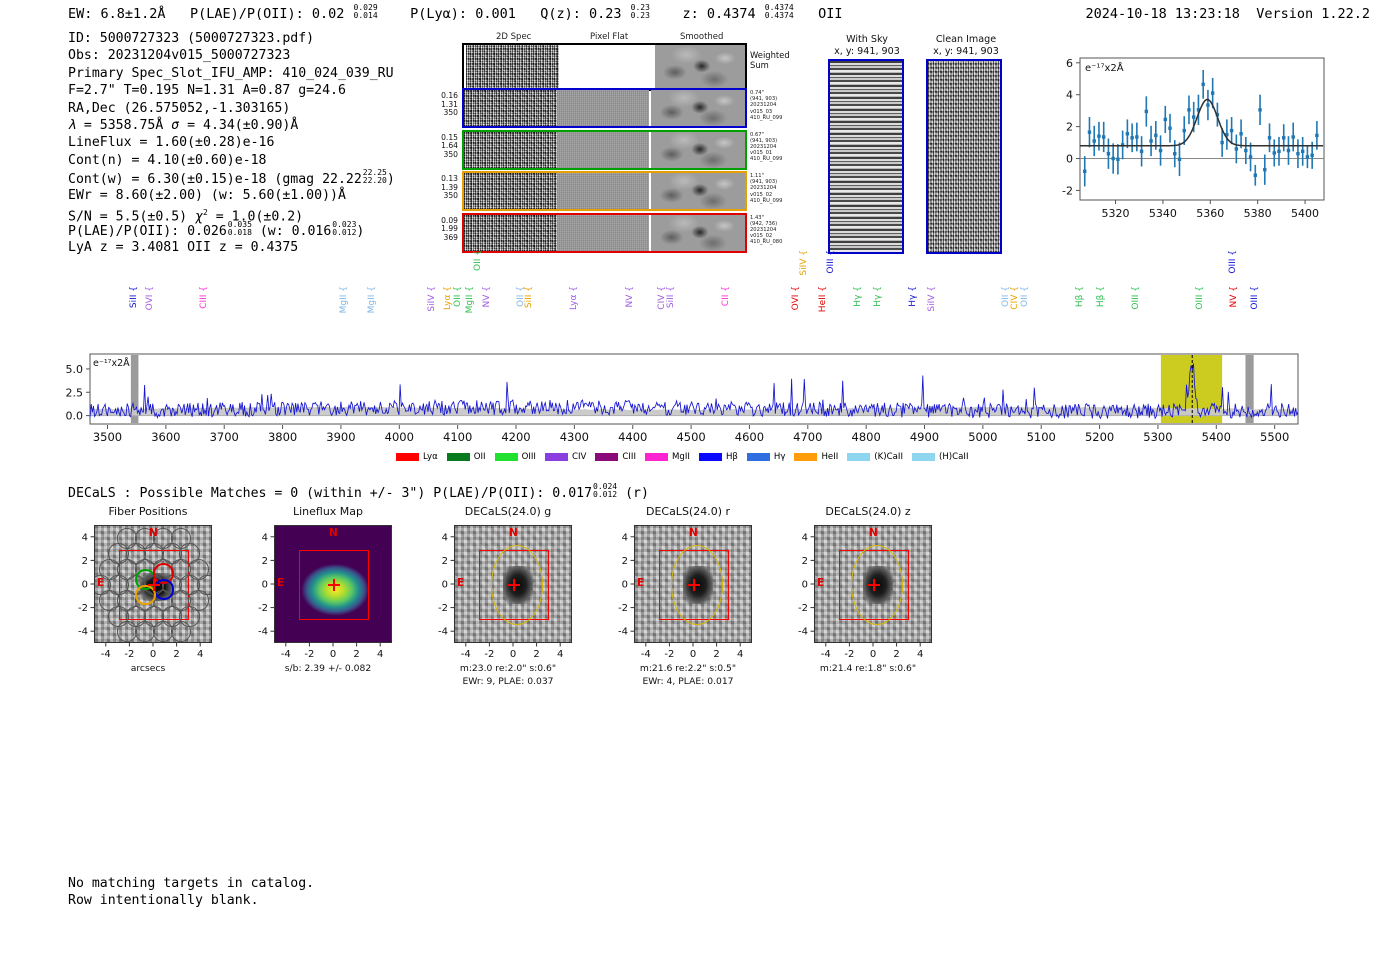 The height and width of the screenshot is (953, 1400). Describe the element at coordinates (191, 883) in the screenshot. I see `footer-line-1: No matching targets in catalog.` at that location.